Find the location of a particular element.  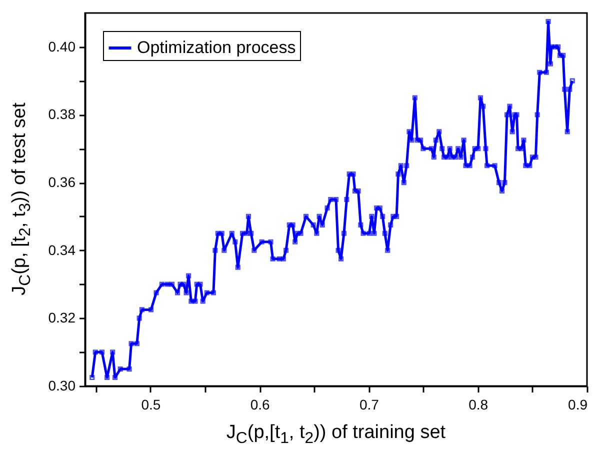

y-tick-label: 0.38 is located at coordinates (62, 114).